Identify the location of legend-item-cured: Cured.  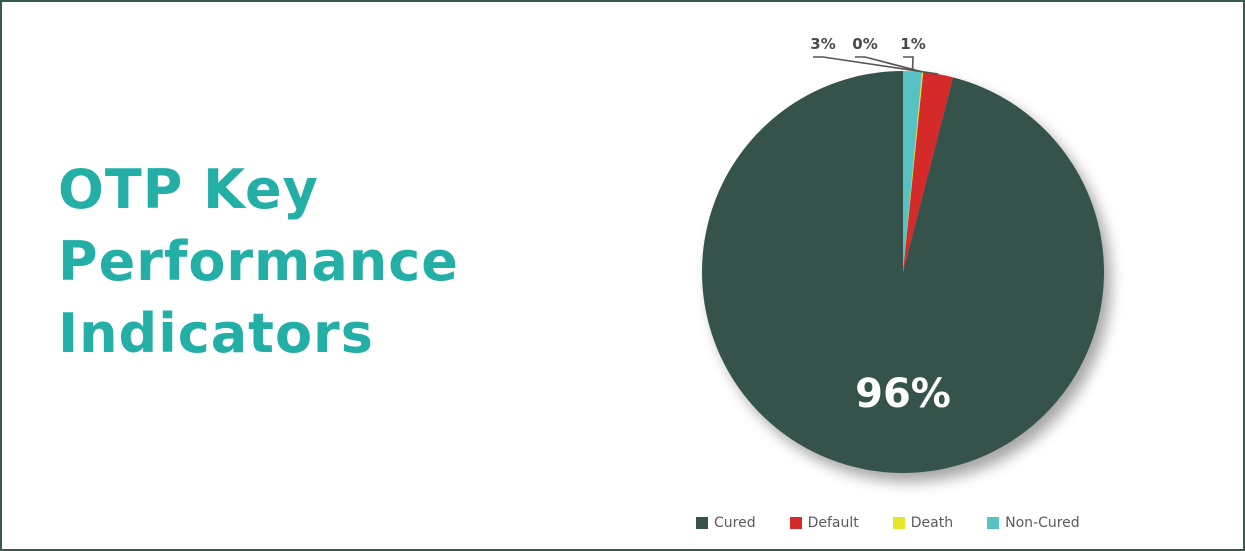
(726, 523).